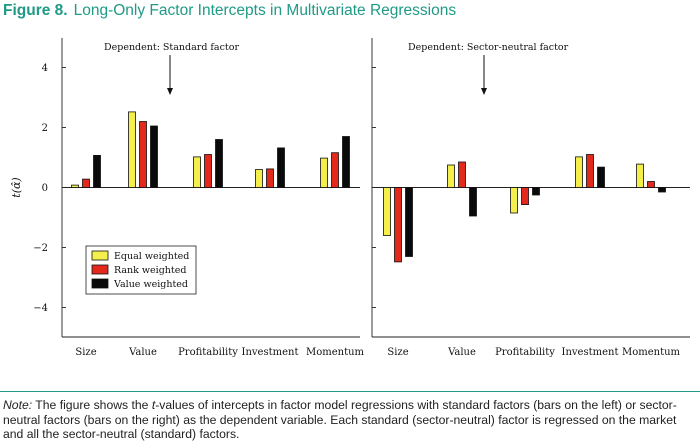  I want to click on bar-1-investment-value, so click(281, 167).